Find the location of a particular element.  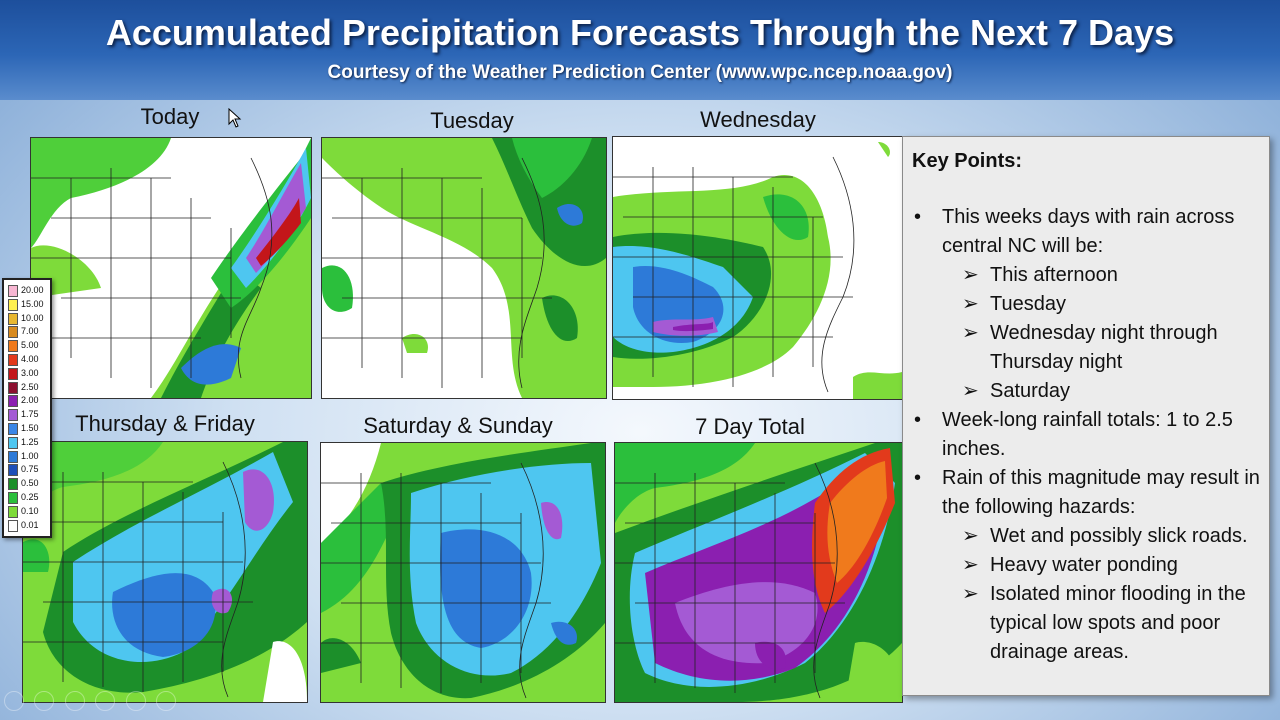

more-options-icon is located at coordinates (166, 701).